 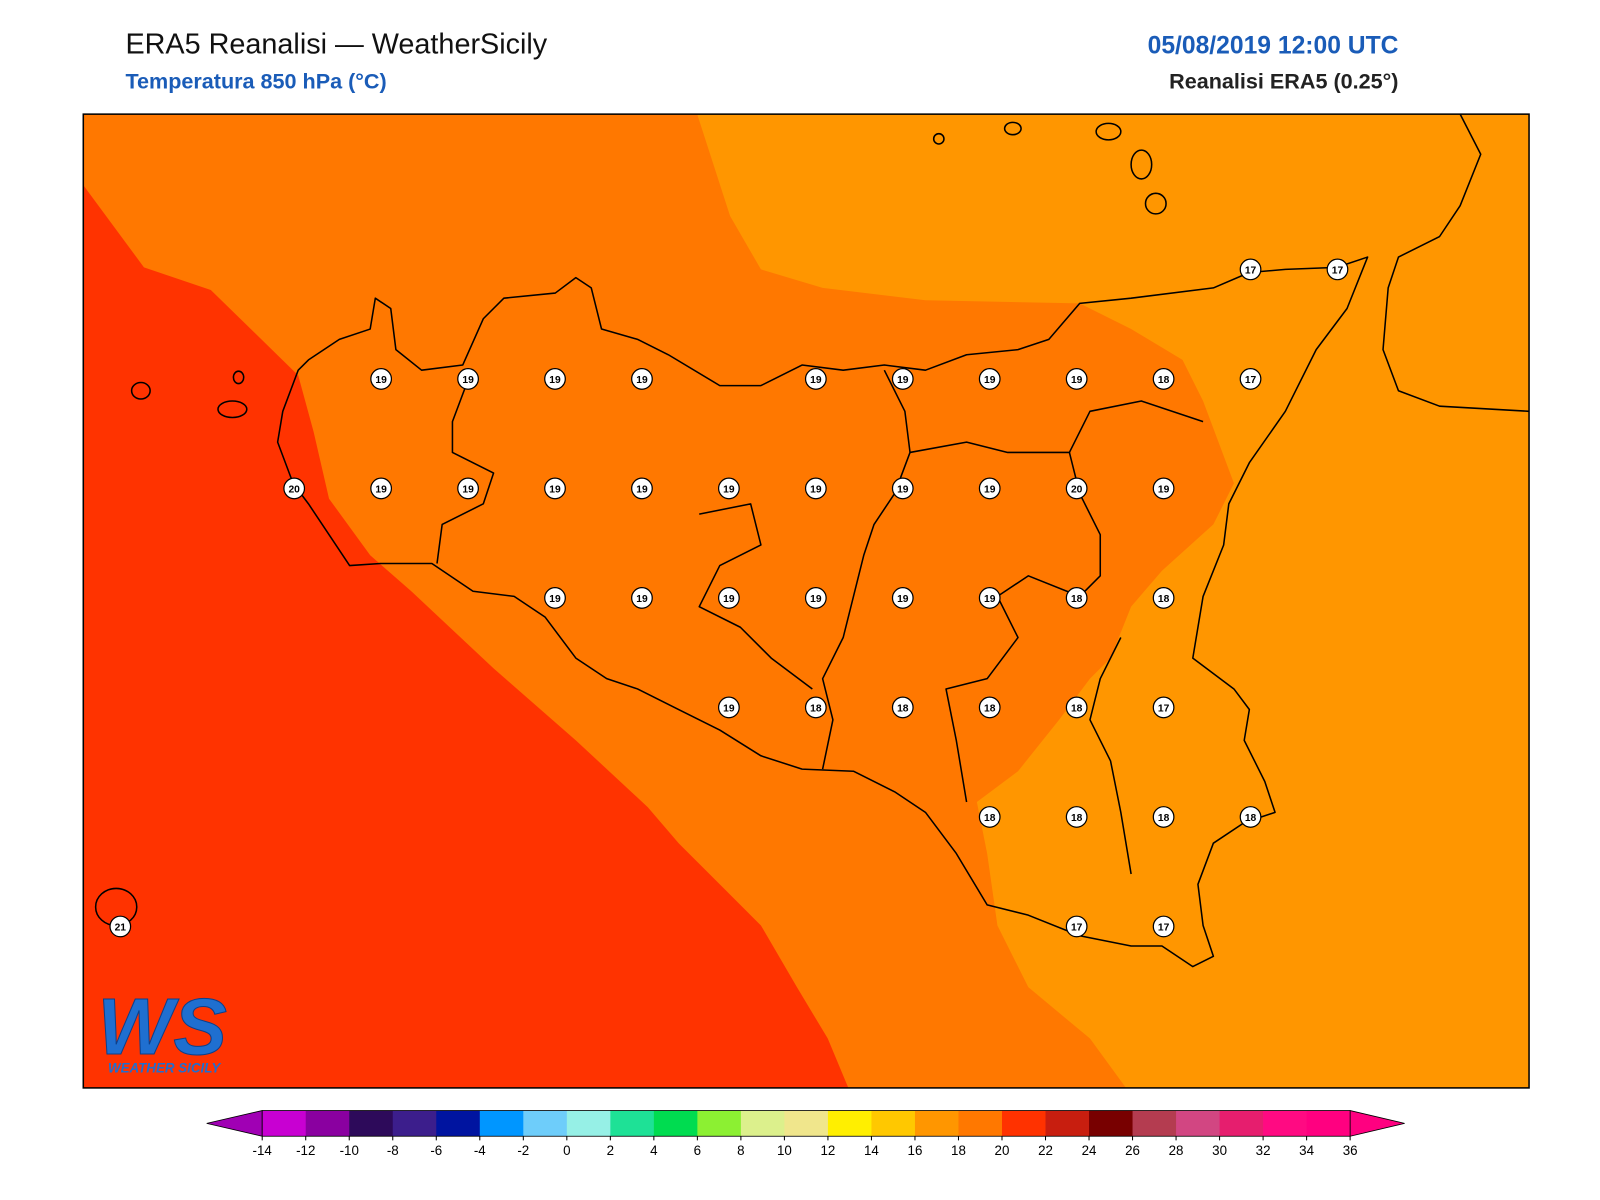 What do you see at coordinates (1283, 80) in the screenshot?
I see `model: Reanalisi ERA5 (0.25°)` at bounding box center [1283, 80].